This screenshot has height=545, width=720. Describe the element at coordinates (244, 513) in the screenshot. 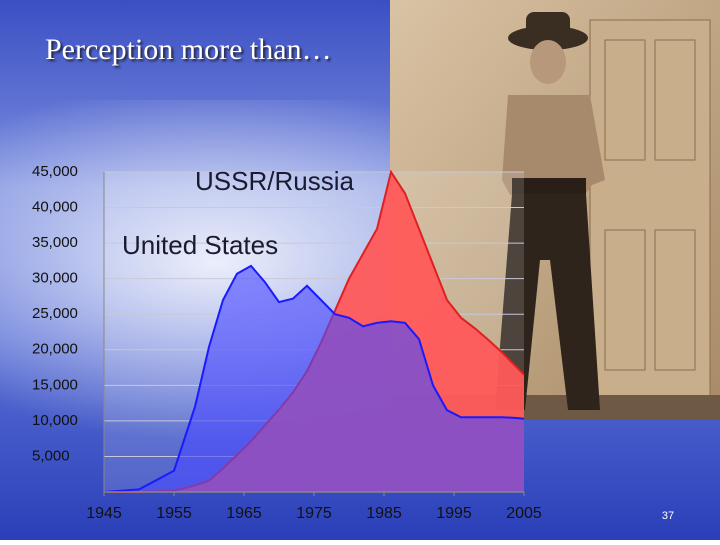

I see `x-tick-label: 1965` at that location.